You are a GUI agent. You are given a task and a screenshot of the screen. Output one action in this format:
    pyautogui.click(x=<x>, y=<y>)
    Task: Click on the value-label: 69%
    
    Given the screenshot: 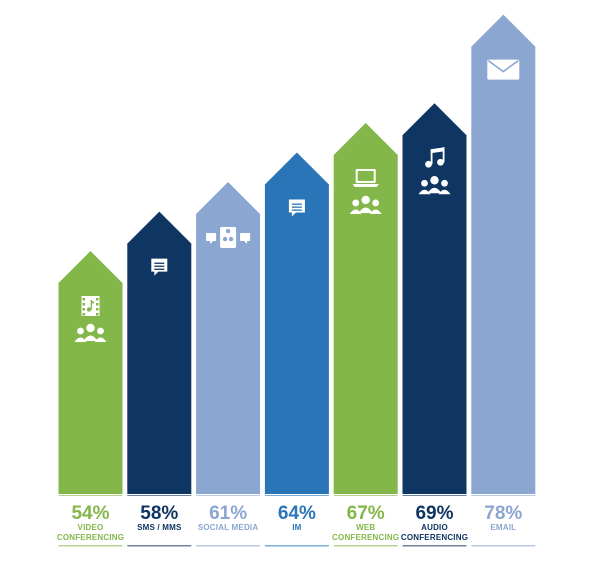 What is the action you would take?
    pyautogui.click(x=434, y=513)
    